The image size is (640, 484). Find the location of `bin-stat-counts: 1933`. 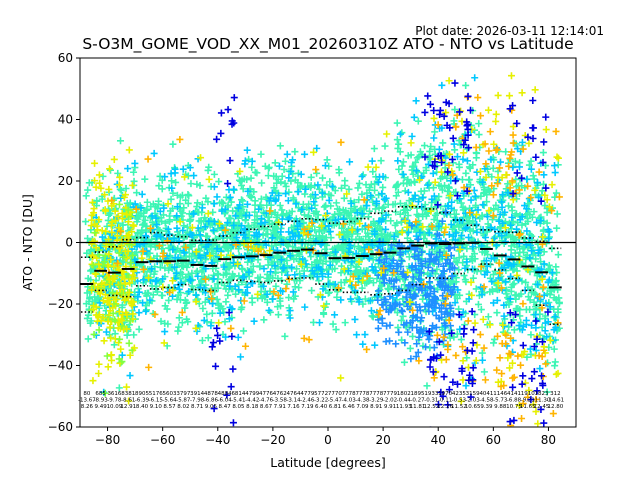

bin-stat-counts: 1933 is located at coordinates (431, 394).